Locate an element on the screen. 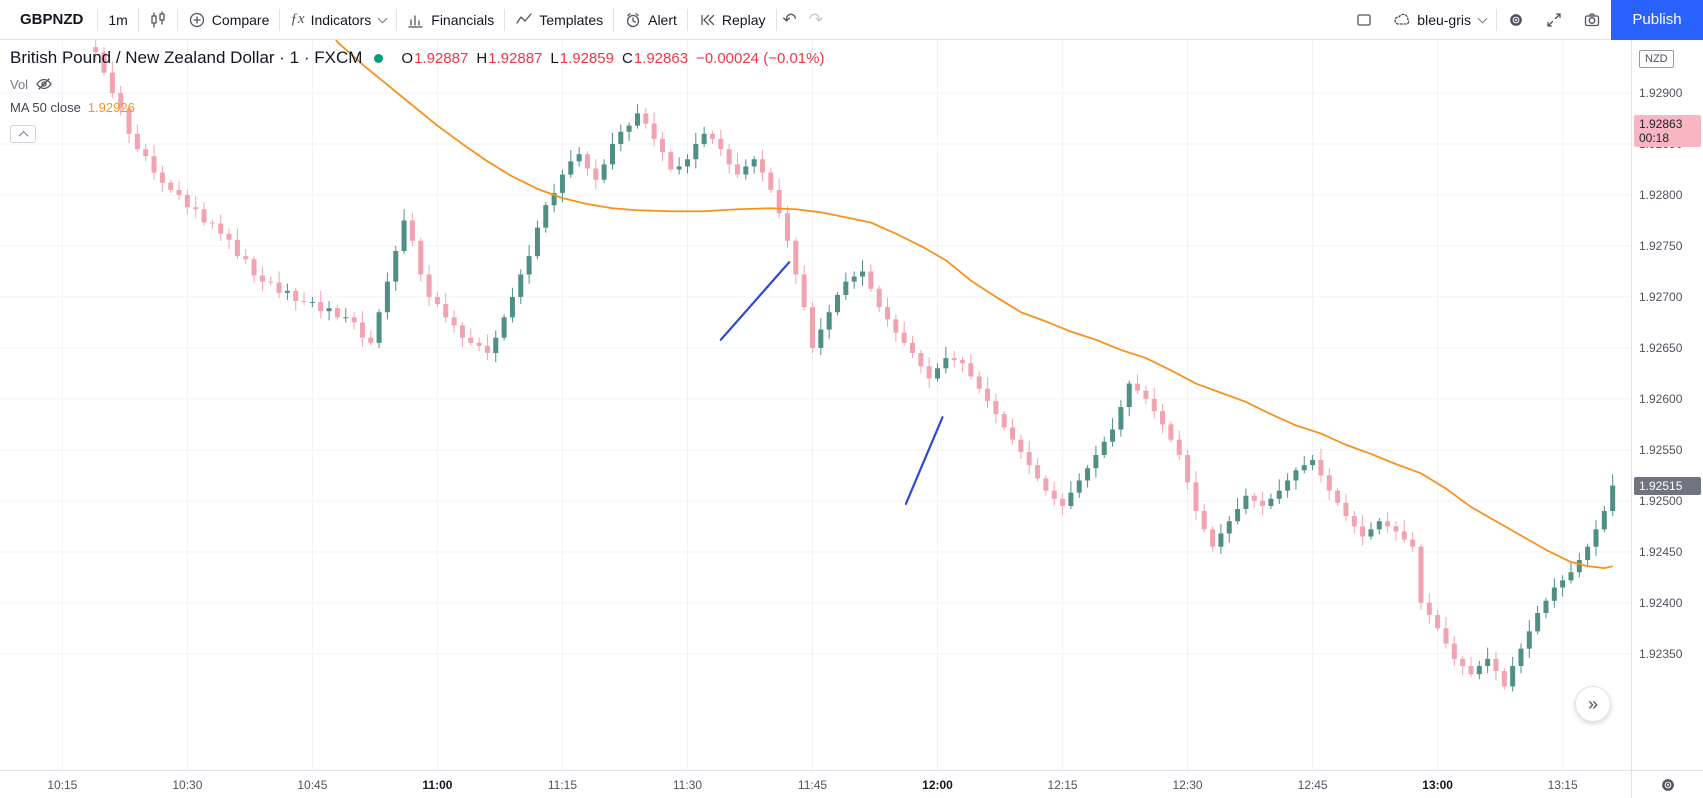 This screenshot has height=798, width=1703. undo-button: ↶ is located at coordinates (790, 20).